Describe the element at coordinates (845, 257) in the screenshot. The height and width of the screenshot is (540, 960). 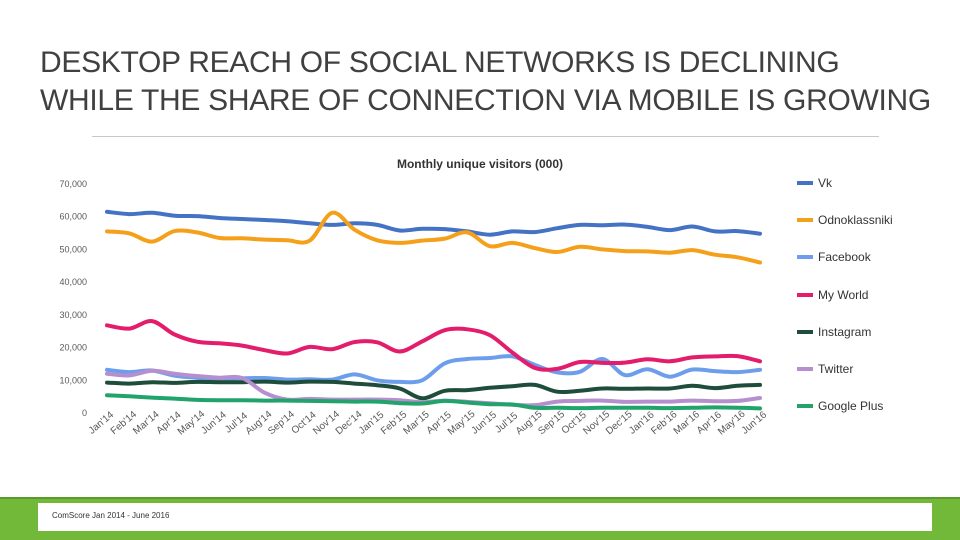
I see `legend-label-facebook: Facebook` at that location.